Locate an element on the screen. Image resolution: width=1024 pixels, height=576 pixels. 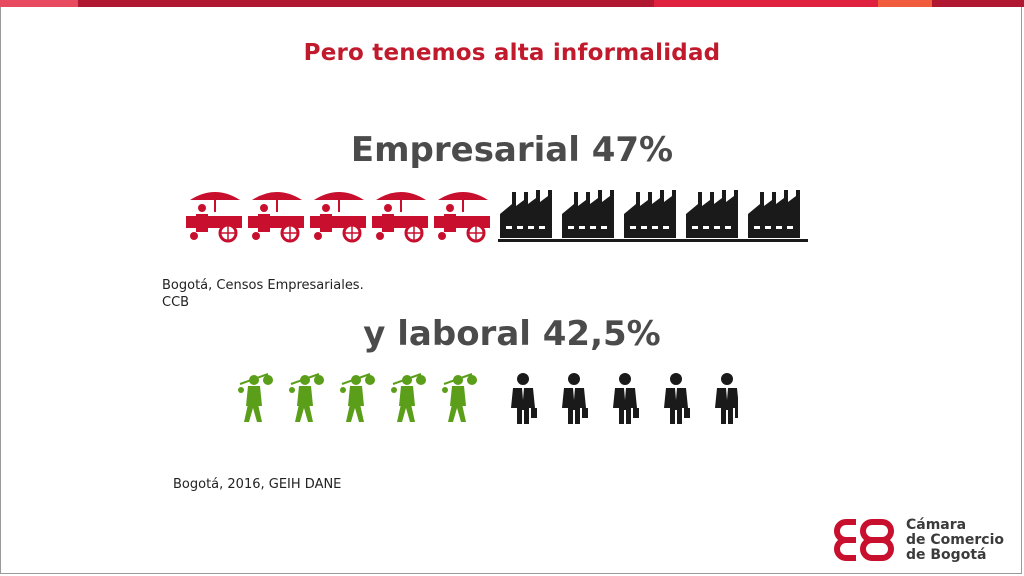
business-source: Bogotá, Censos Empresariales. CCB is located at coordinates (277, 294).